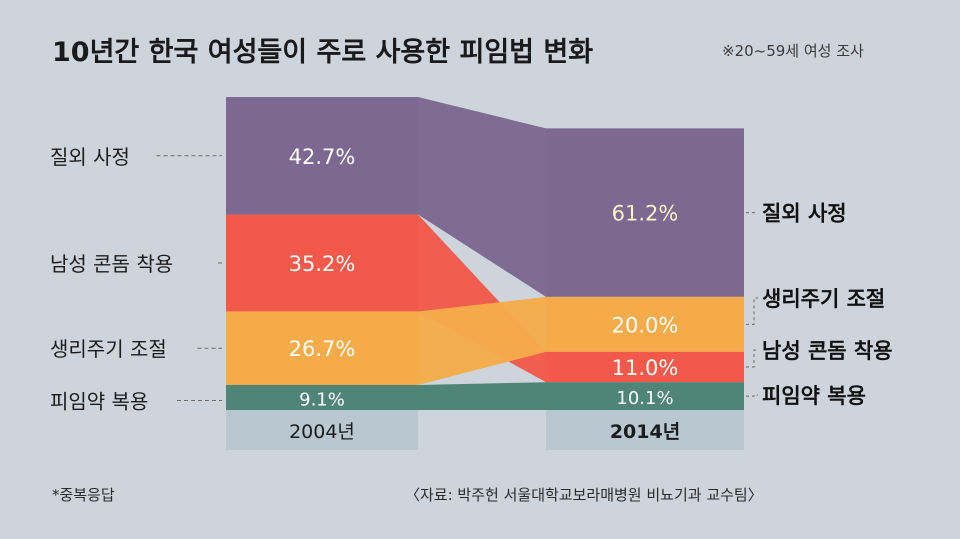 The image size is (960, 539). I want to click on value-label-1-condom: 11.0%, so click(645, 368).